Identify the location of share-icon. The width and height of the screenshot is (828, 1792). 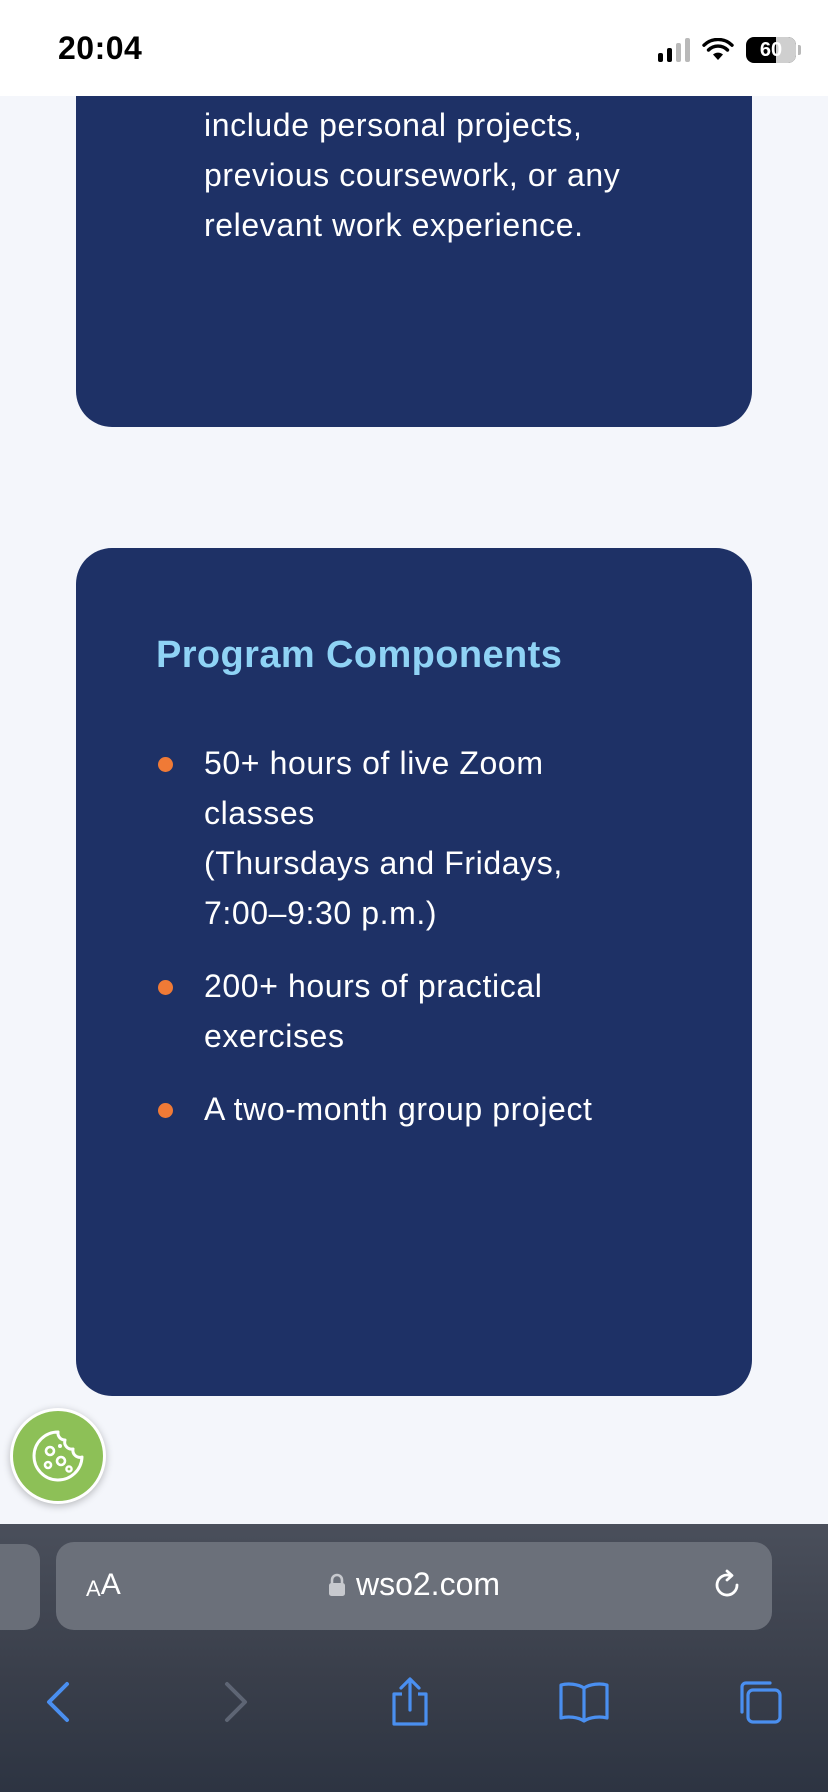
(410, 1701).